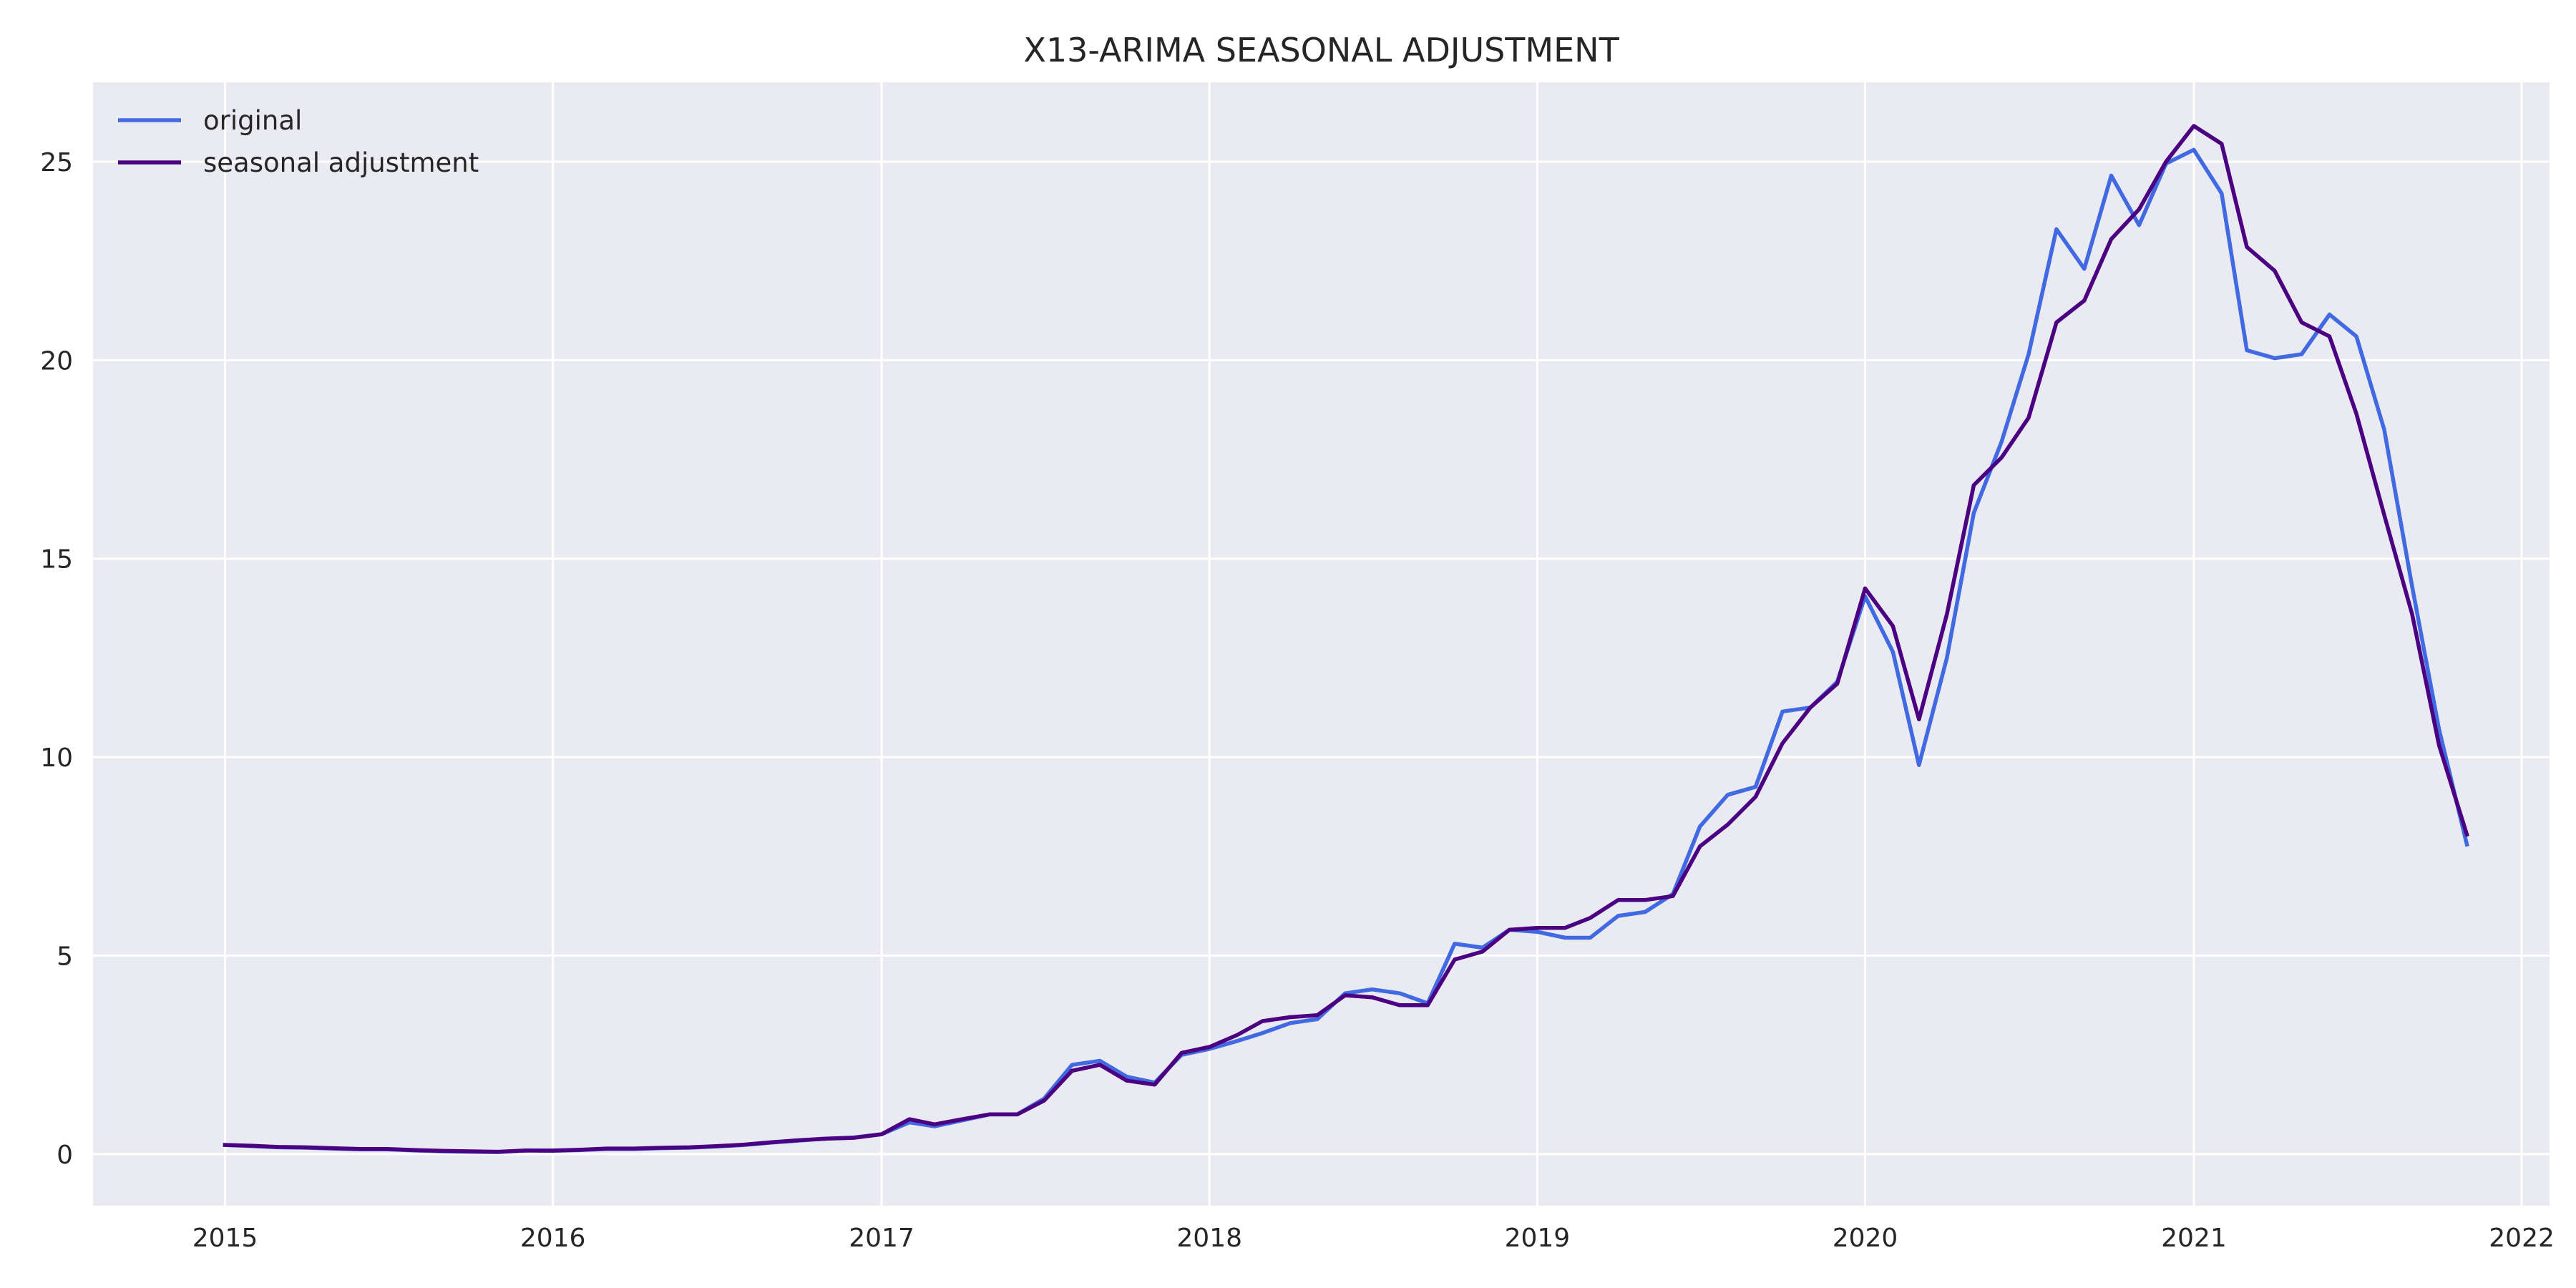  I want to click on legend-label-seasonal-adjustment: seasonal adjustment, so click(341, 162).